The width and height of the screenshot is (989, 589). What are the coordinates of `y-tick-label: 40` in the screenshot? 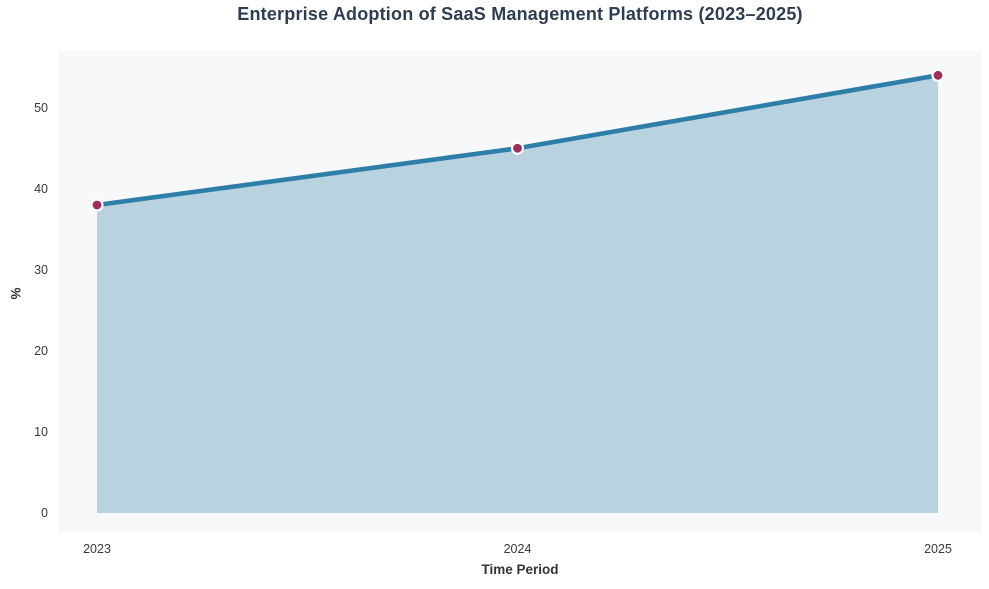 It's located at (41, 188).